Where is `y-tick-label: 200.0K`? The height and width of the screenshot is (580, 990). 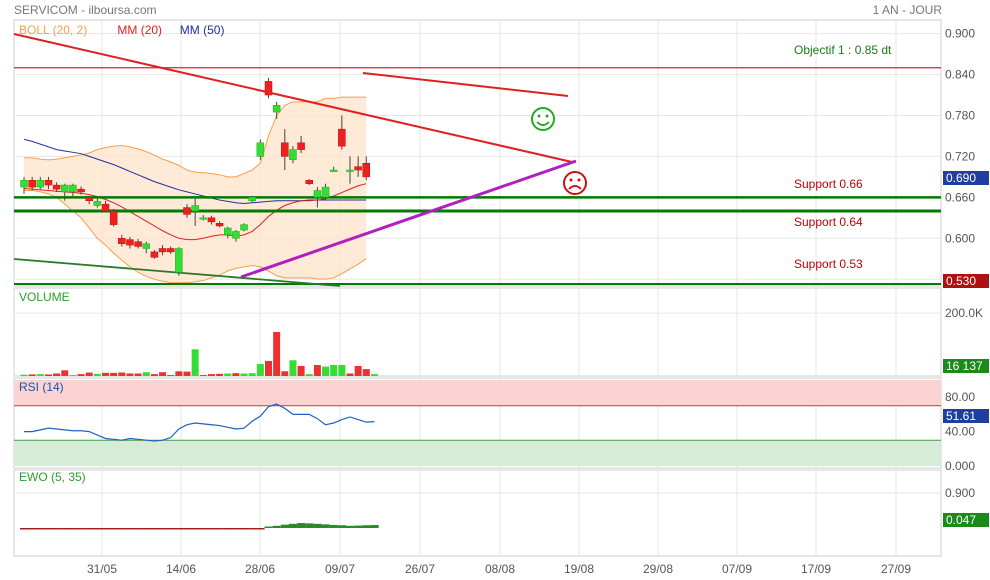 y-tick-label: 200.0K is located at coordinates (964, 313).